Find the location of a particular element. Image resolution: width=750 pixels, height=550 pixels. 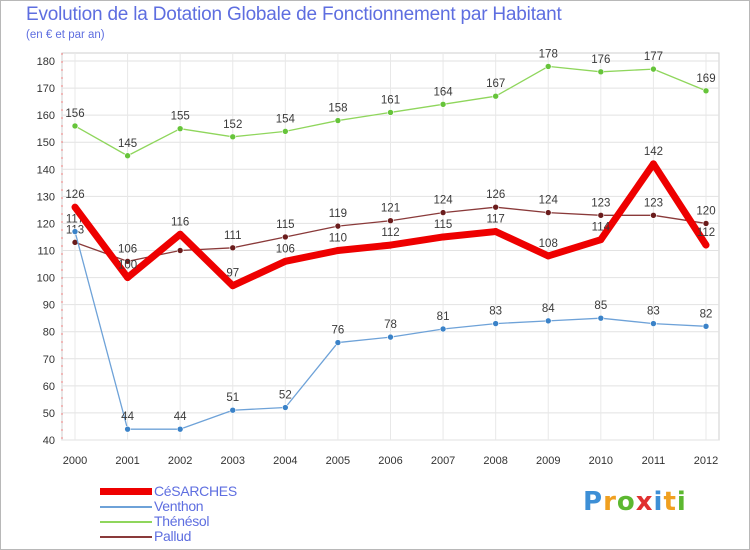

logo-letter: i is located at coordinates (681, 502).